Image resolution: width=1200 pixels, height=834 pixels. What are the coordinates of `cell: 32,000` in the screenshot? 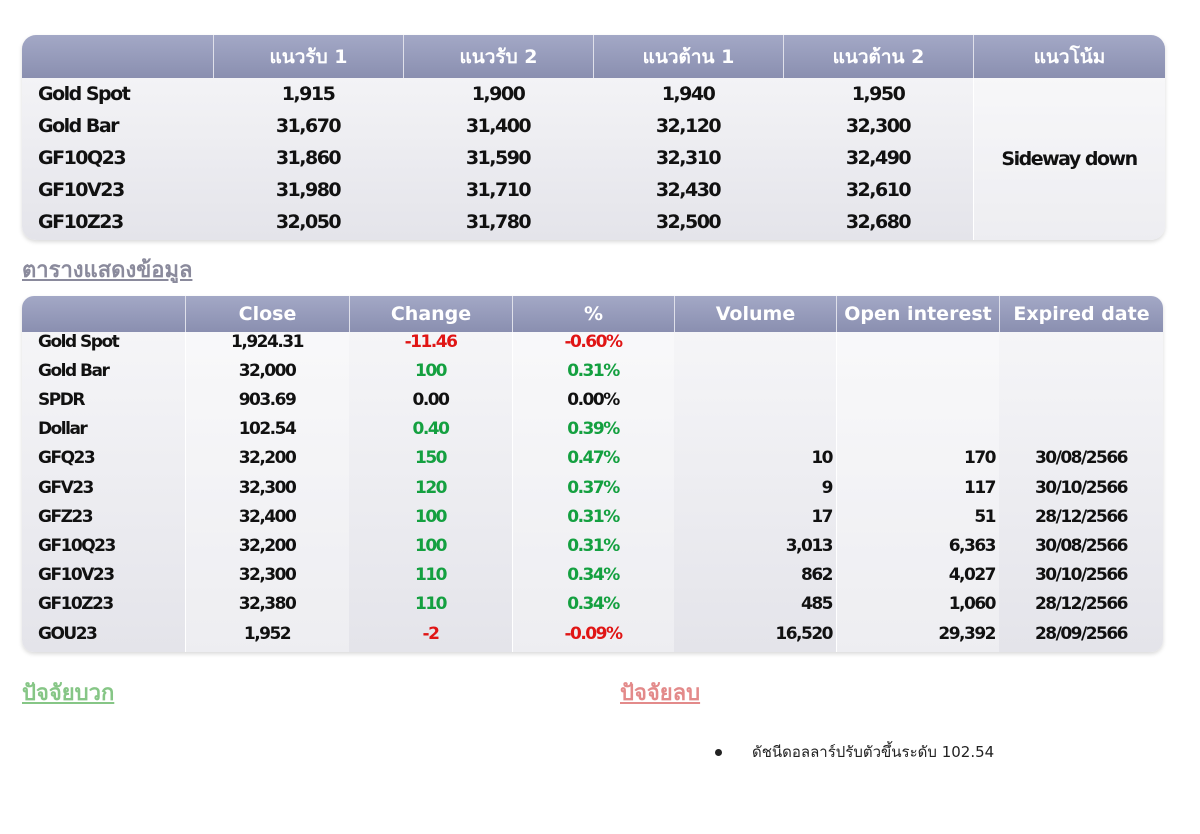 It's located at (267, 370).